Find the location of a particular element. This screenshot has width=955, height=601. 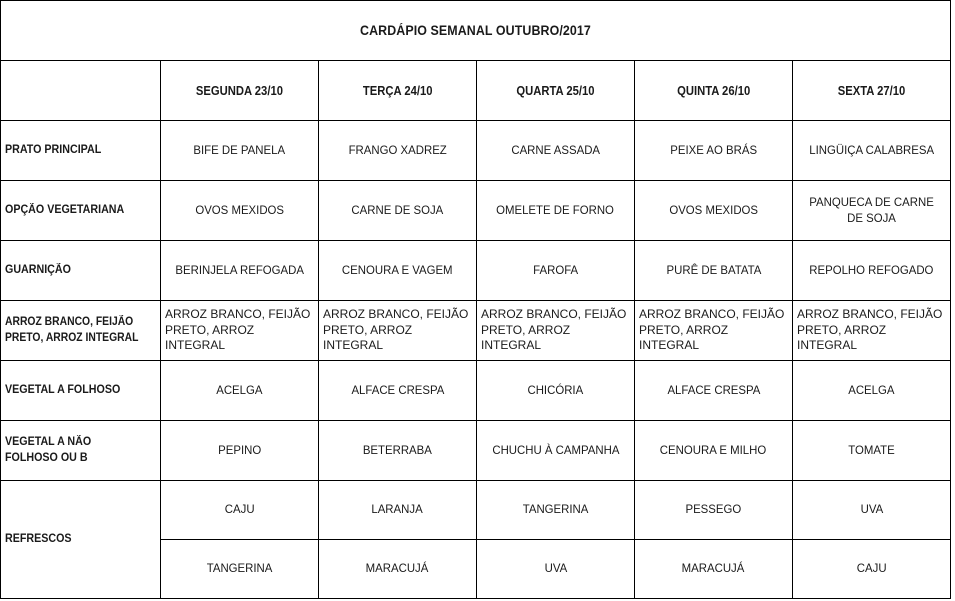

day-header-label: SEGUNDA 23/10 is located at coordinates (239, 90).